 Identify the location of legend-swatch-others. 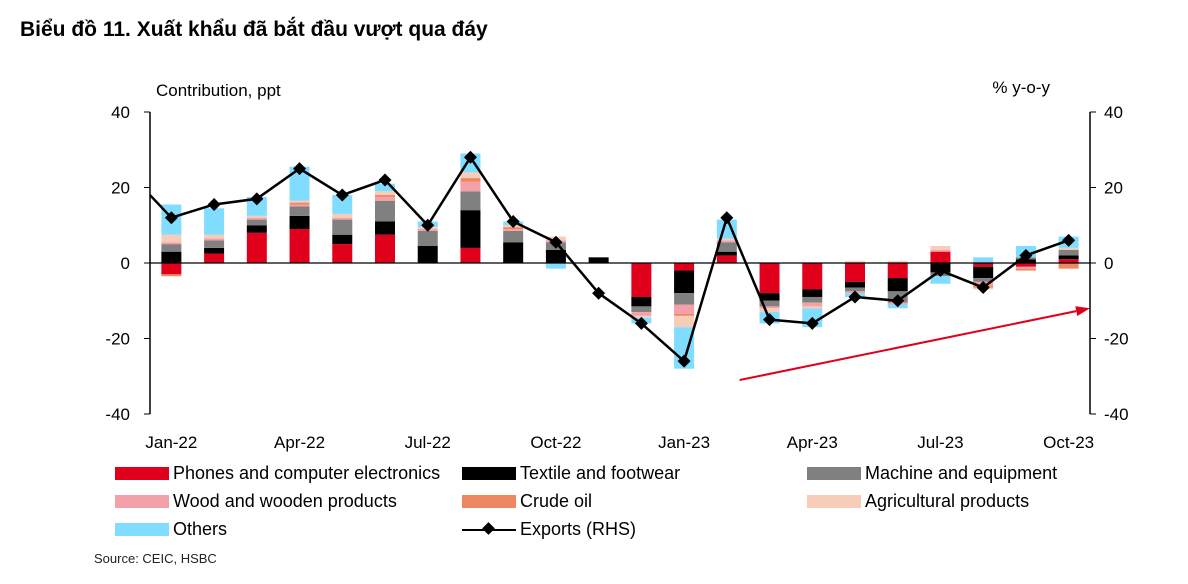
(142, 529).